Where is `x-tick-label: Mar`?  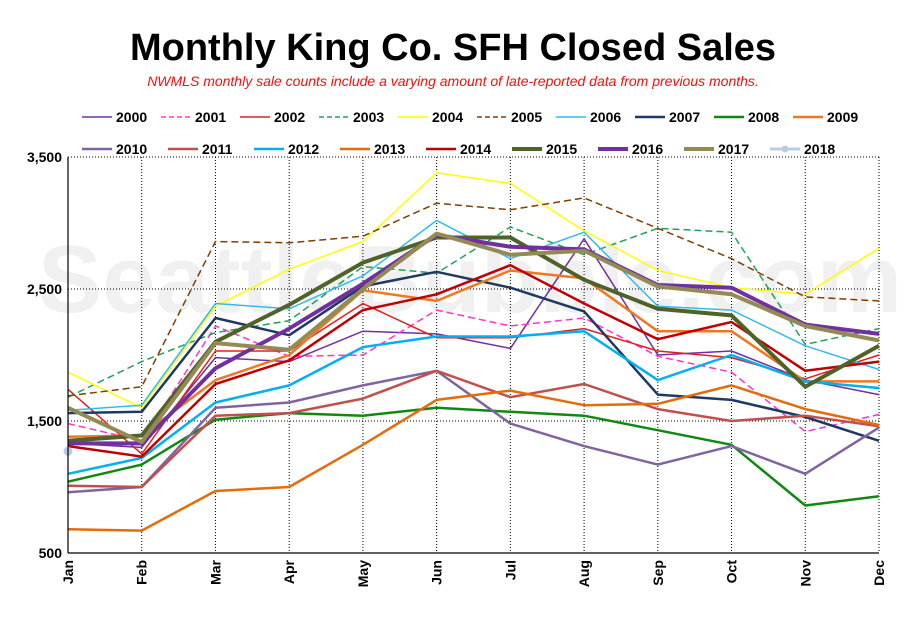 x-tick-label: Mar is located at coordinates (215, 571).